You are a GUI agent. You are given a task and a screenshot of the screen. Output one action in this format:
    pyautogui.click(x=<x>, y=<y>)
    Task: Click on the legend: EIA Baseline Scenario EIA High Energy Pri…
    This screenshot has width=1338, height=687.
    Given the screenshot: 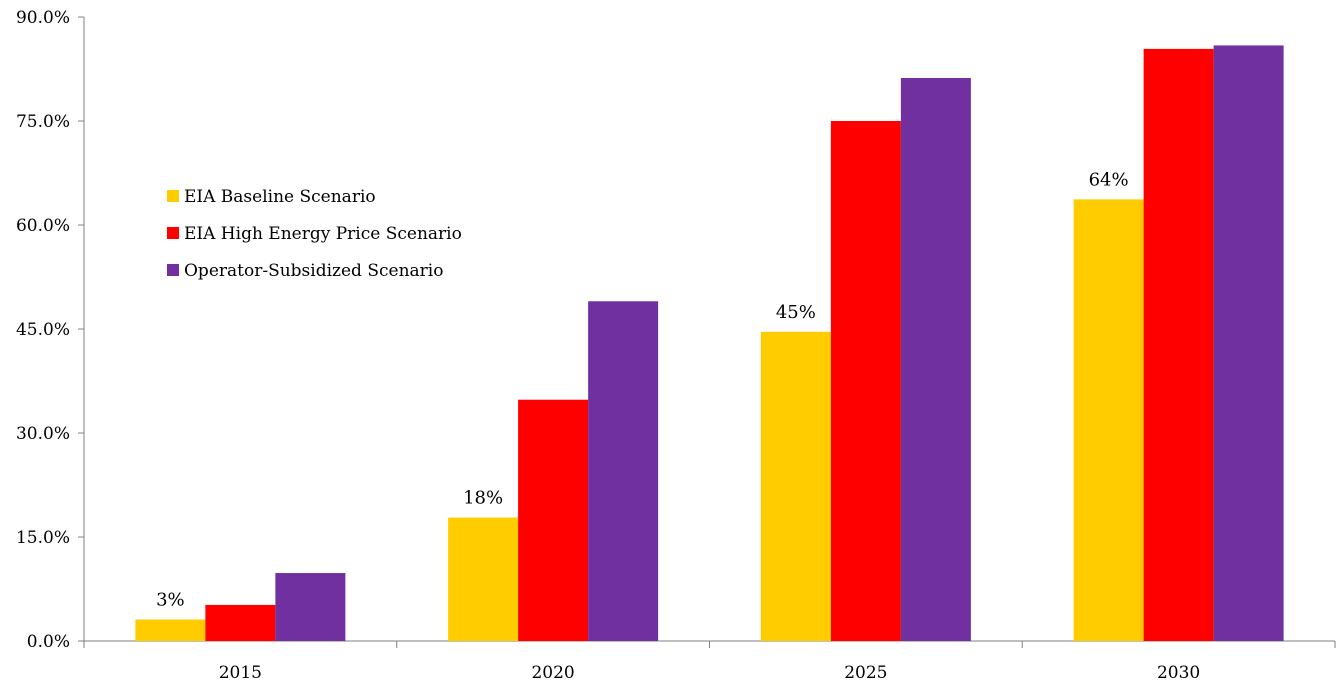 What is the action you would take?
    pyautogui.click(x=314, y=234)
    